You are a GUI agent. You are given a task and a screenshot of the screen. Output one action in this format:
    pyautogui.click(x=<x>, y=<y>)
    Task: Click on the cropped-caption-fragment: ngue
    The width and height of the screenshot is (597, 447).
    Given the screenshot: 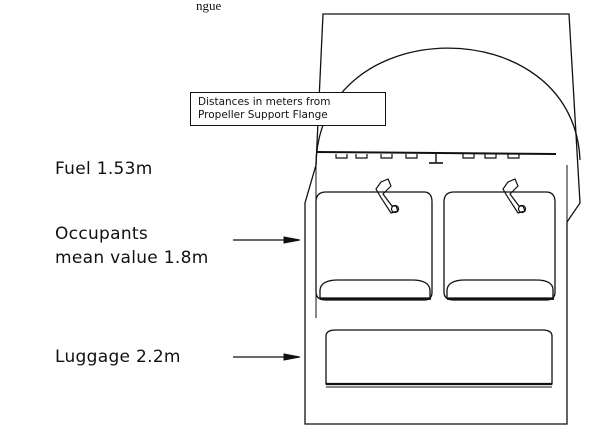 What is the action you would take?
    pyautogui.click(x=209, y=6)
    